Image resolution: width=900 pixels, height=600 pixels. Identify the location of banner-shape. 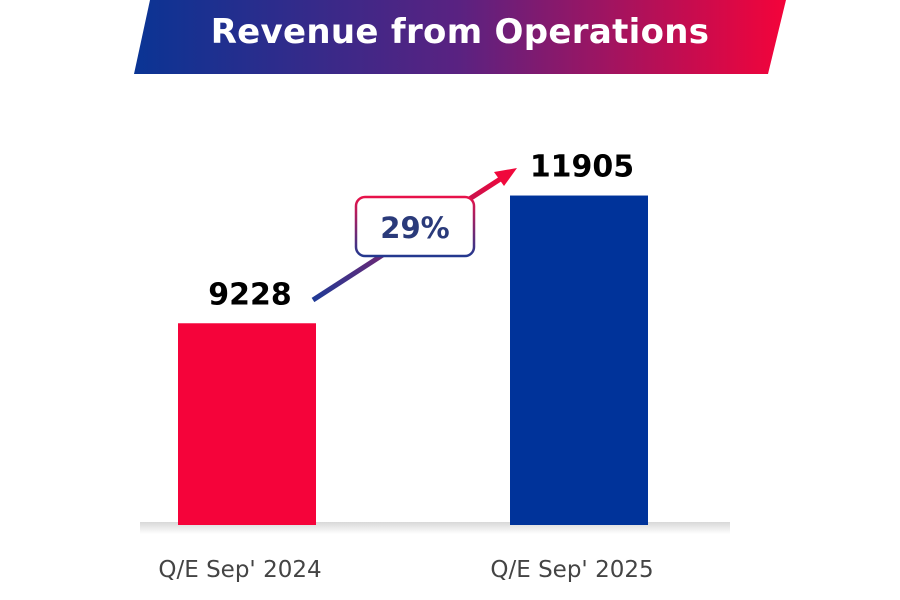
(460, 37).